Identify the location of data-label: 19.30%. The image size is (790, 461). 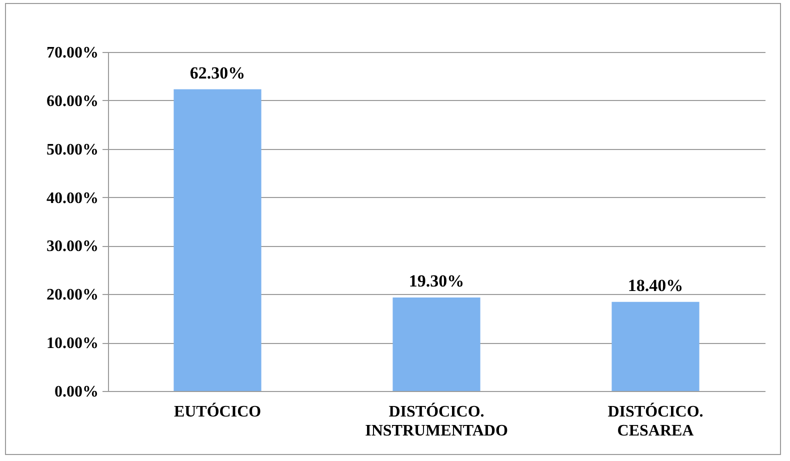
(436, 281).